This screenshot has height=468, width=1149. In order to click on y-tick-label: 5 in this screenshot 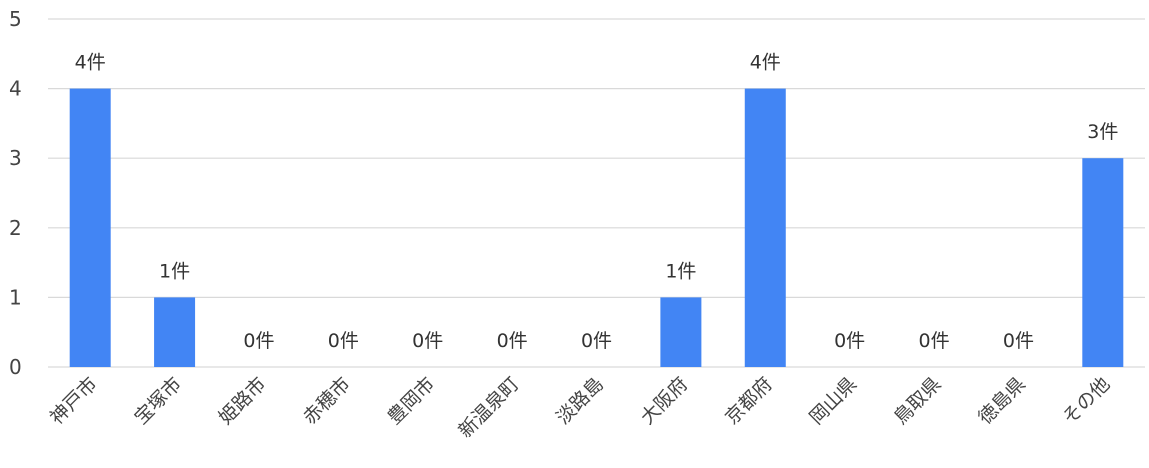, I will do `click(15, 19)`.